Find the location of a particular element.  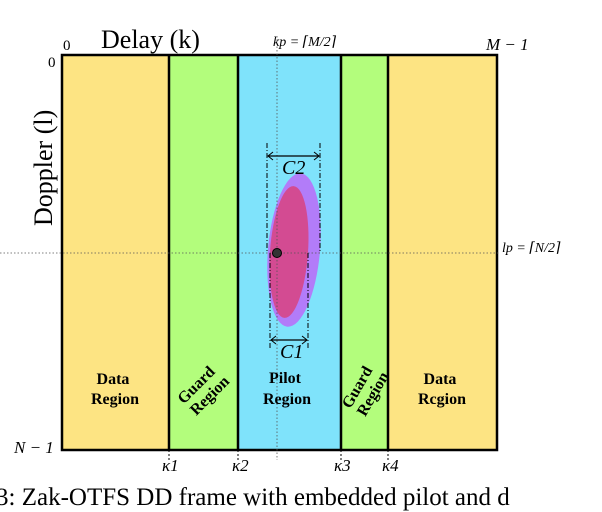

guard-region-right is located at coordinates (364, 252).